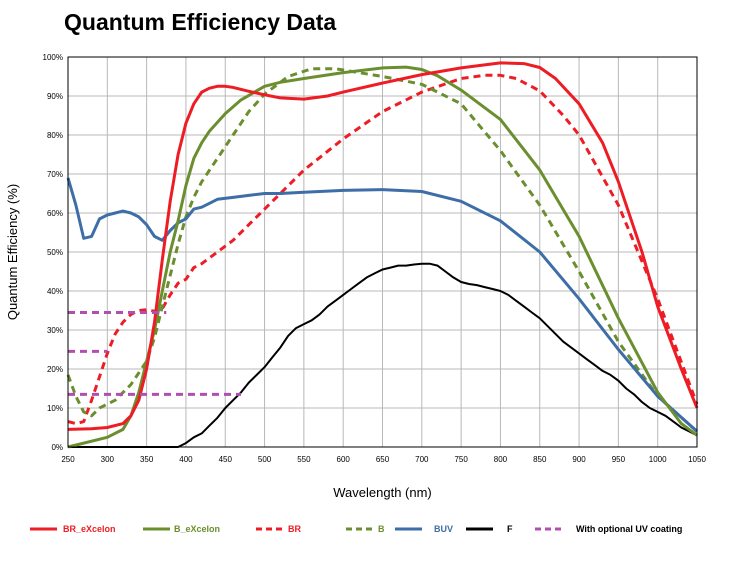 The height and width of the screenshot is (562, 730). I want to click on x-tick-label: 300, so click(108, 459).